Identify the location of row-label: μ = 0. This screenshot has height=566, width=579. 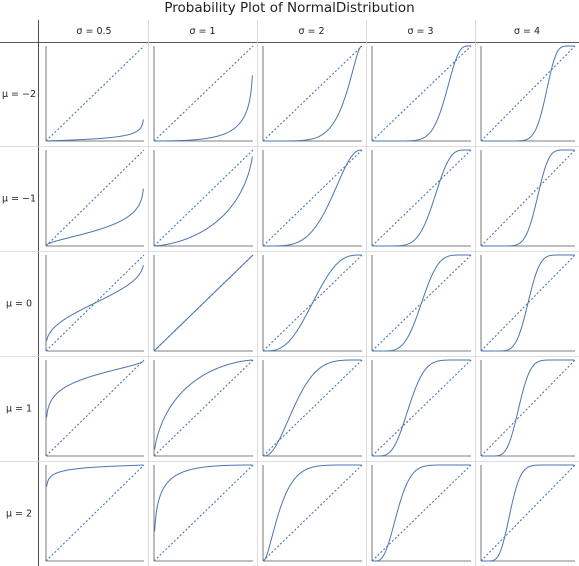
(19, 304).